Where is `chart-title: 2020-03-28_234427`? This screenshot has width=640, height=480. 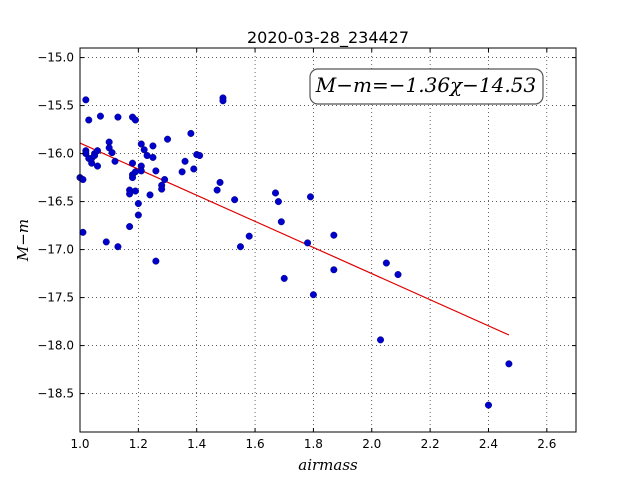
chart-title: 2020-03-28_234427 is located at coordinates (328, 38).